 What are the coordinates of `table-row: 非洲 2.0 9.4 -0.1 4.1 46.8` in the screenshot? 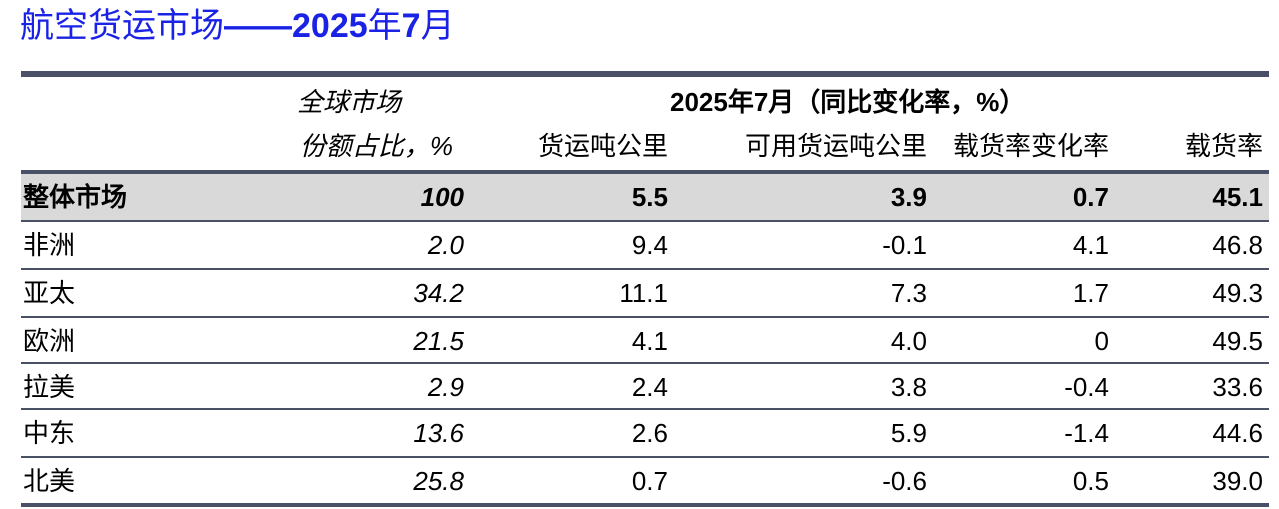 It's located at (645, 245).